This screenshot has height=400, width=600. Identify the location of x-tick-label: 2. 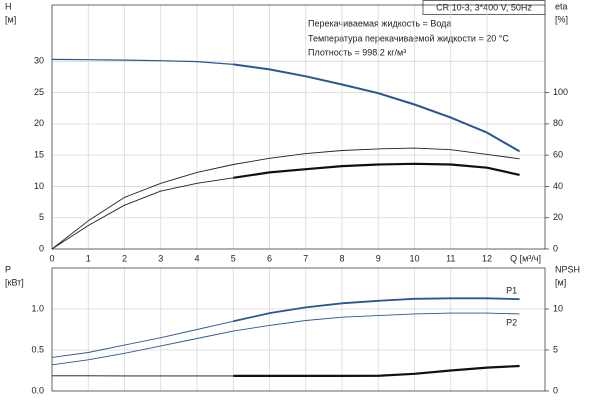
(124, 258).